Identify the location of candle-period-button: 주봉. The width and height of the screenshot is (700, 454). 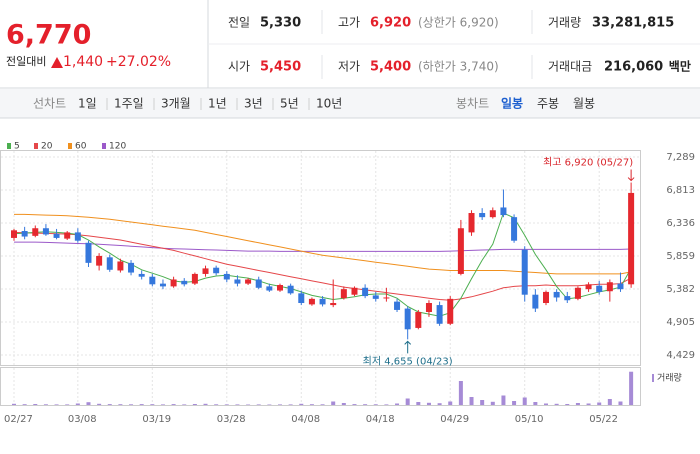
(548, 104).